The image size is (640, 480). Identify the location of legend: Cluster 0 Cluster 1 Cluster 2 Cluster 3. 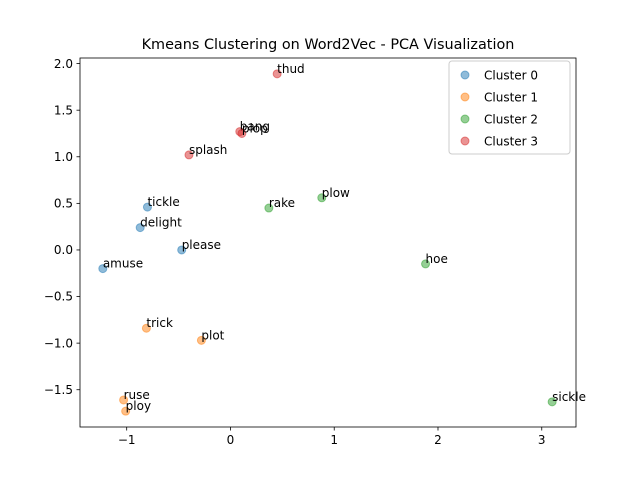
(509, 107).